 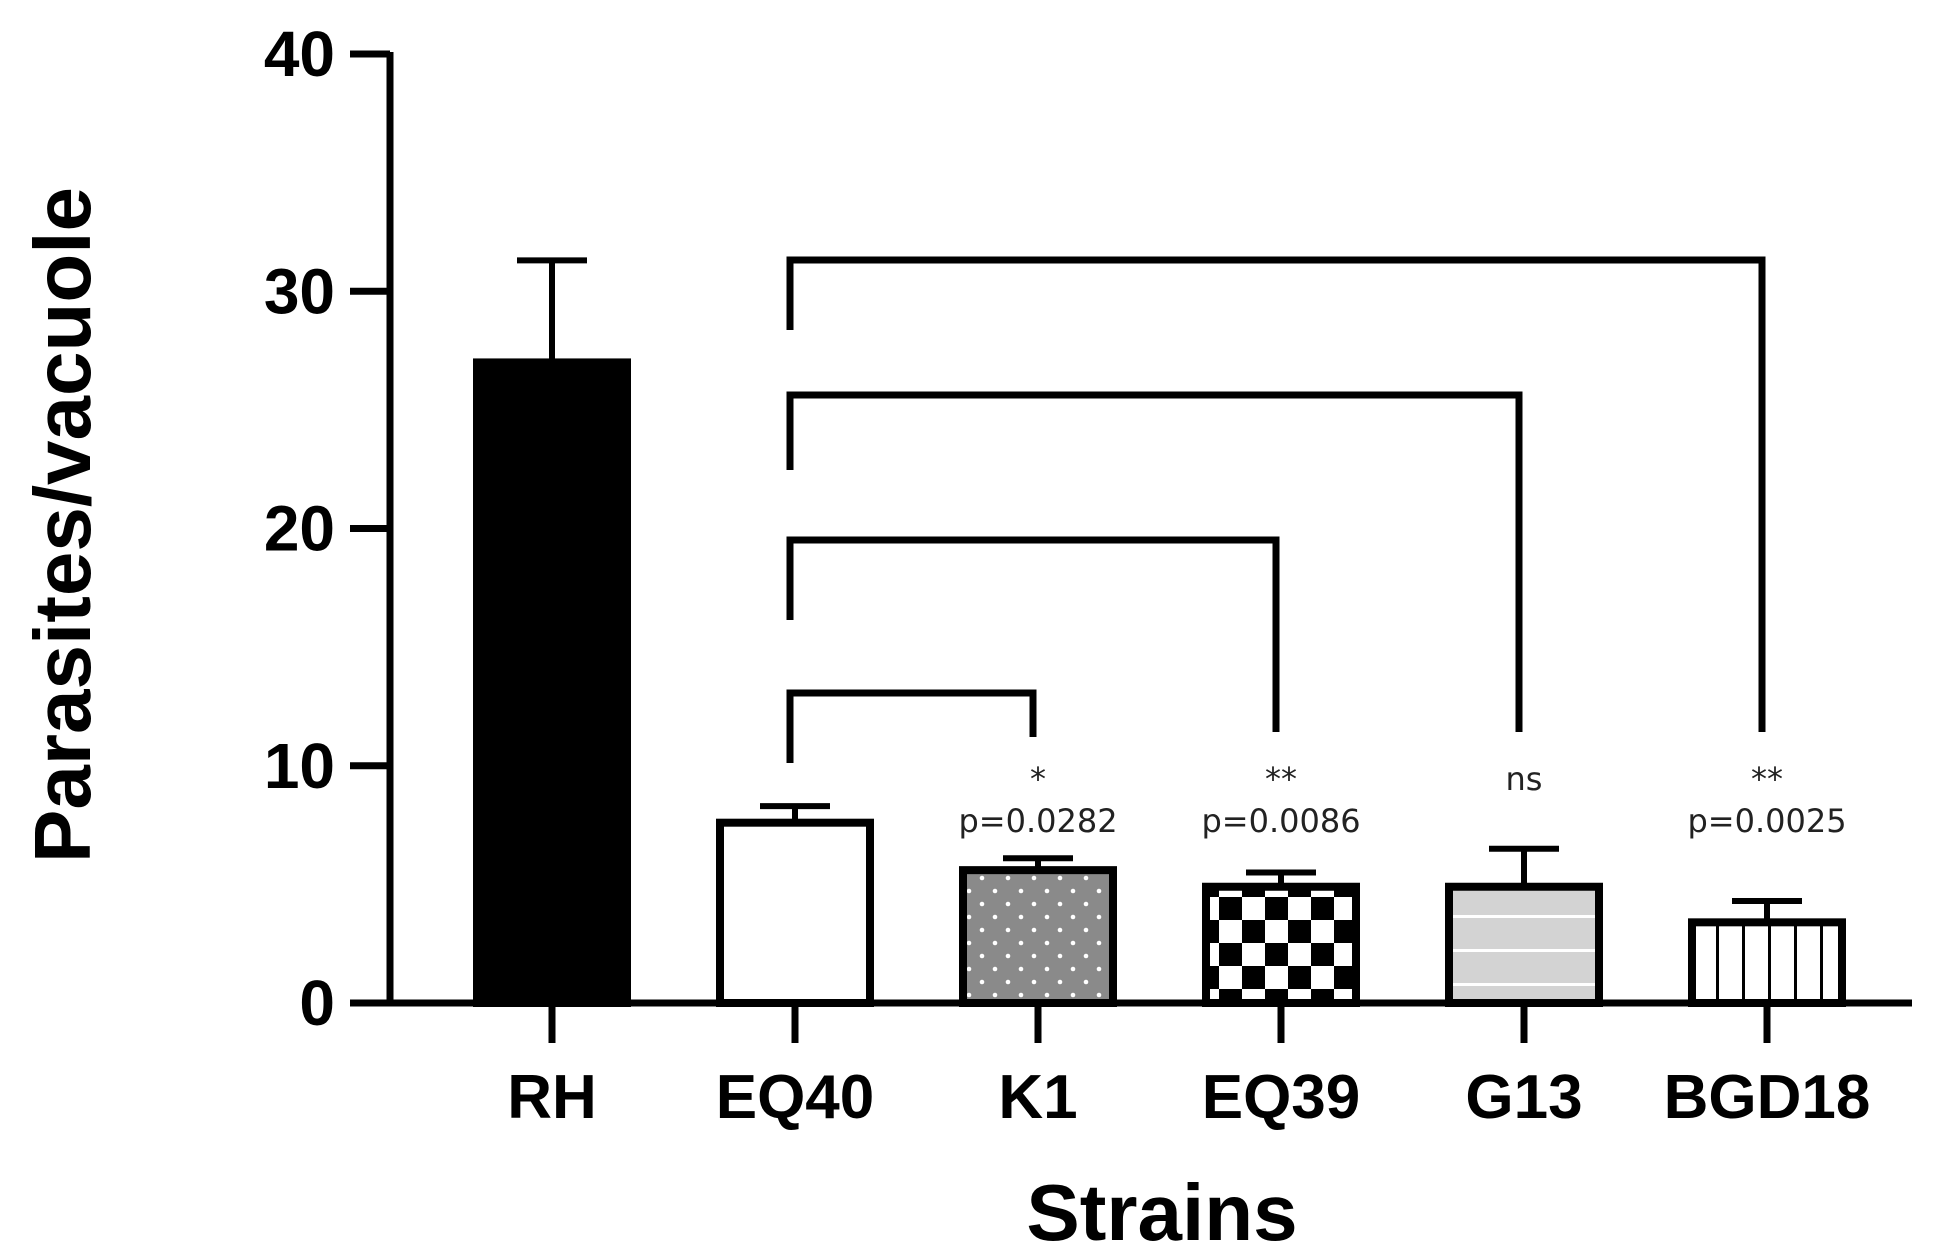 I want to click on x-tick-label: BGD18, so click(x=1767, y=1097).